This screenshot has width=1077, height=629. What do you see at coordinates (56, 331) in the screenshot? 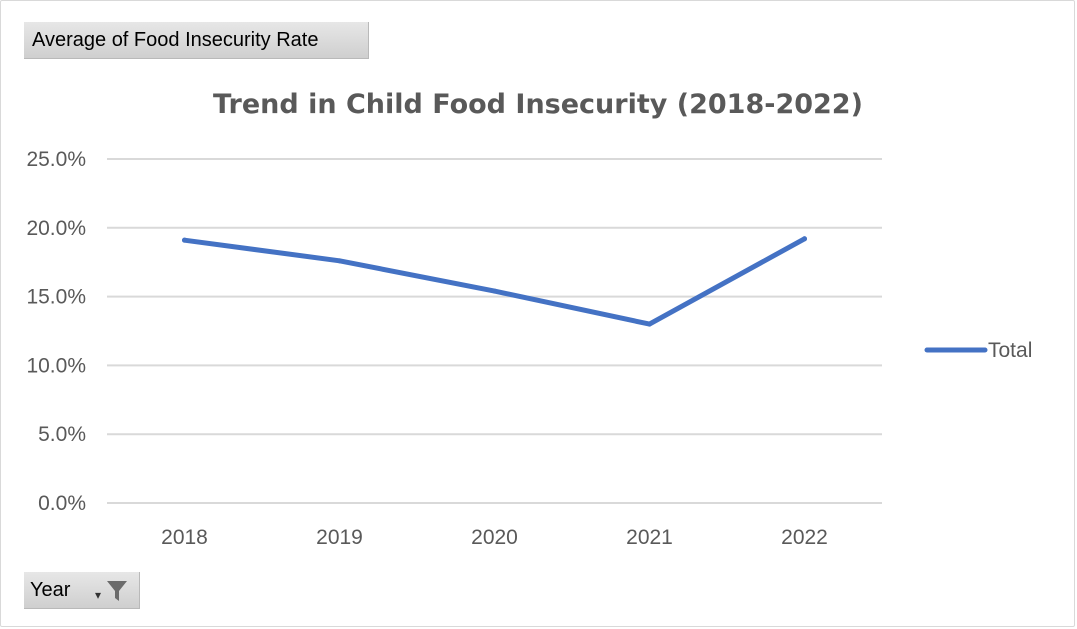
I see `y-axis-ticks: 0.0% 5.0% 10.0% 15.0% 20.0% 25.0%` at bounding box center [56, 331].